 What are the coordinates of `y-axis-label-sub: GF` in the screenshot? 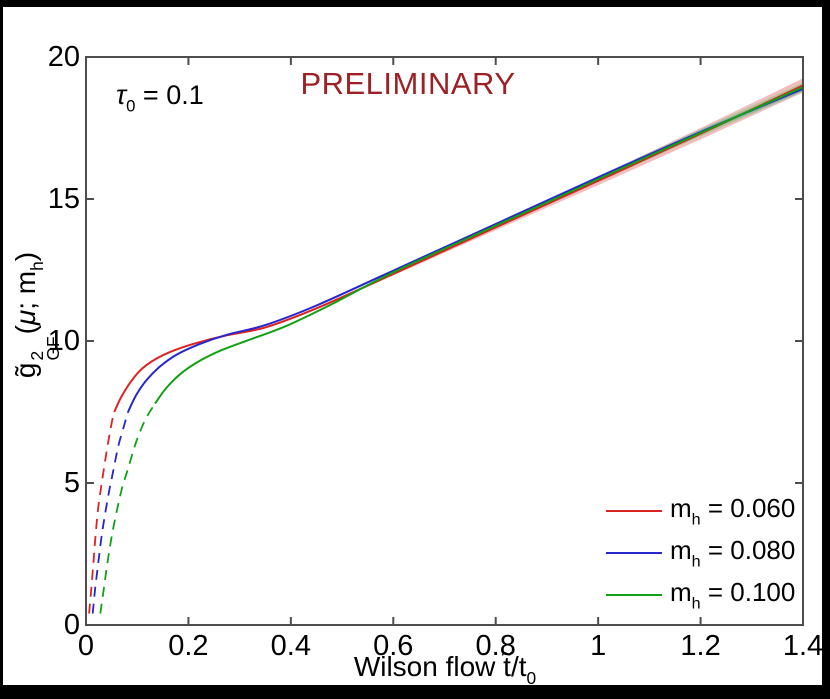 It's located at (53, 348).